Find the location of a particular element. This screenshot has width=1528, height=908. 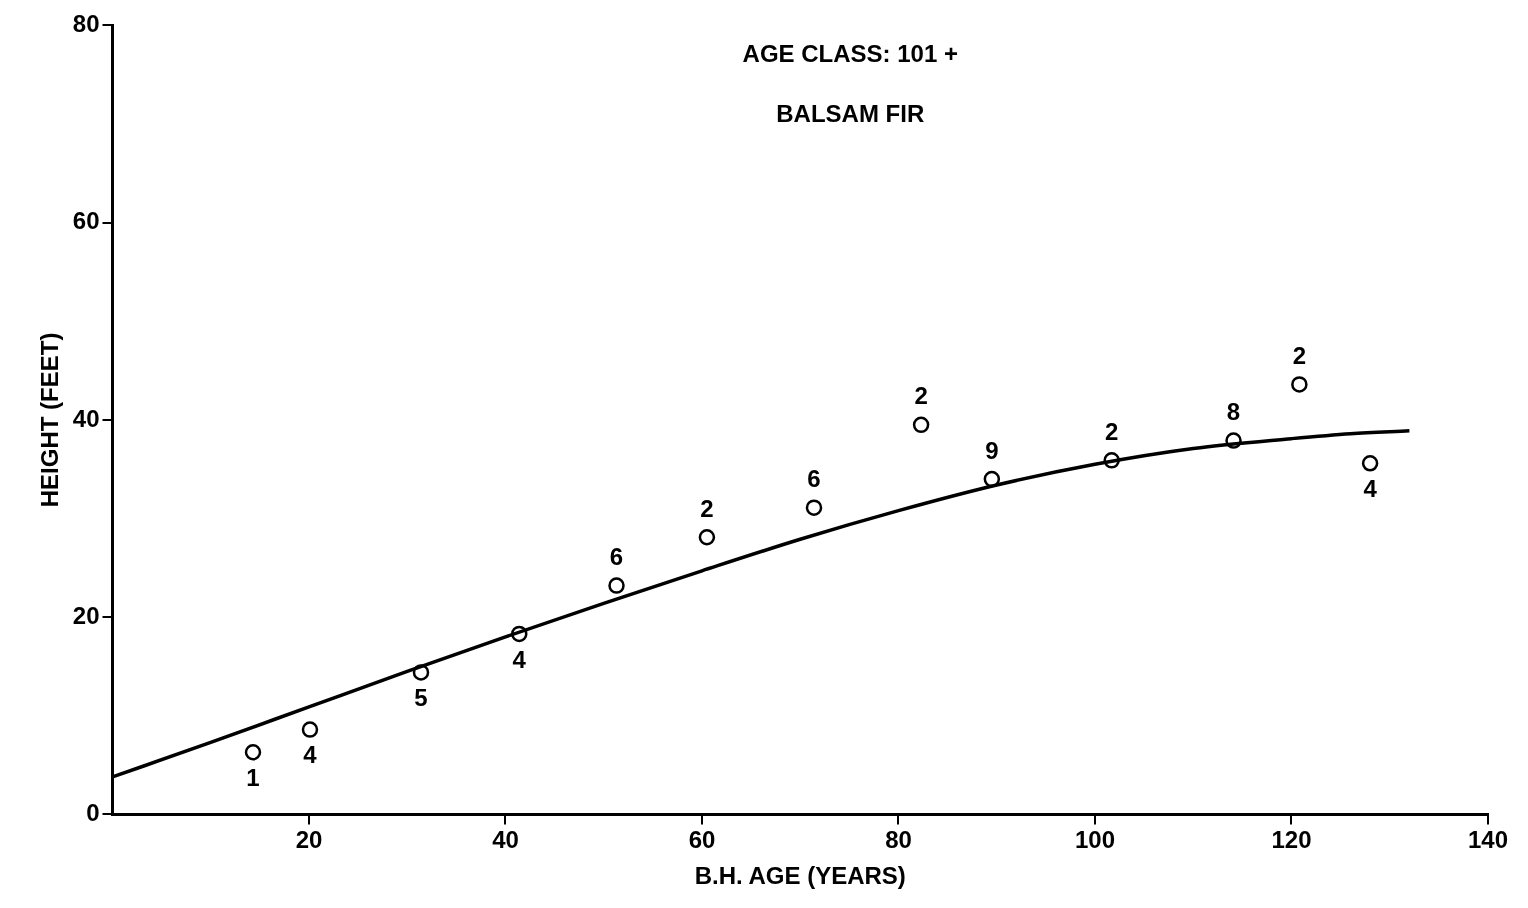

x-tick-label: 80 is located at coordinates (898, 840).